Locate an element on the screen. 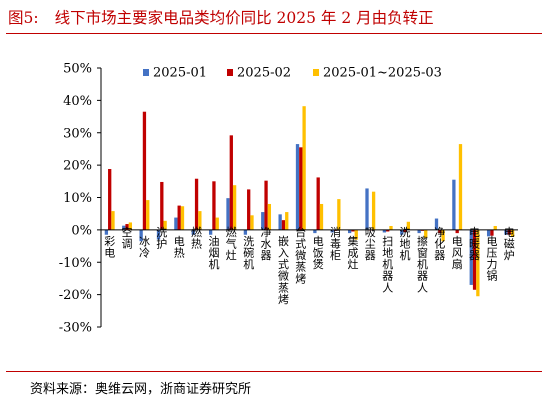  bar-1-洗护 is located at coordinates (158, 234).